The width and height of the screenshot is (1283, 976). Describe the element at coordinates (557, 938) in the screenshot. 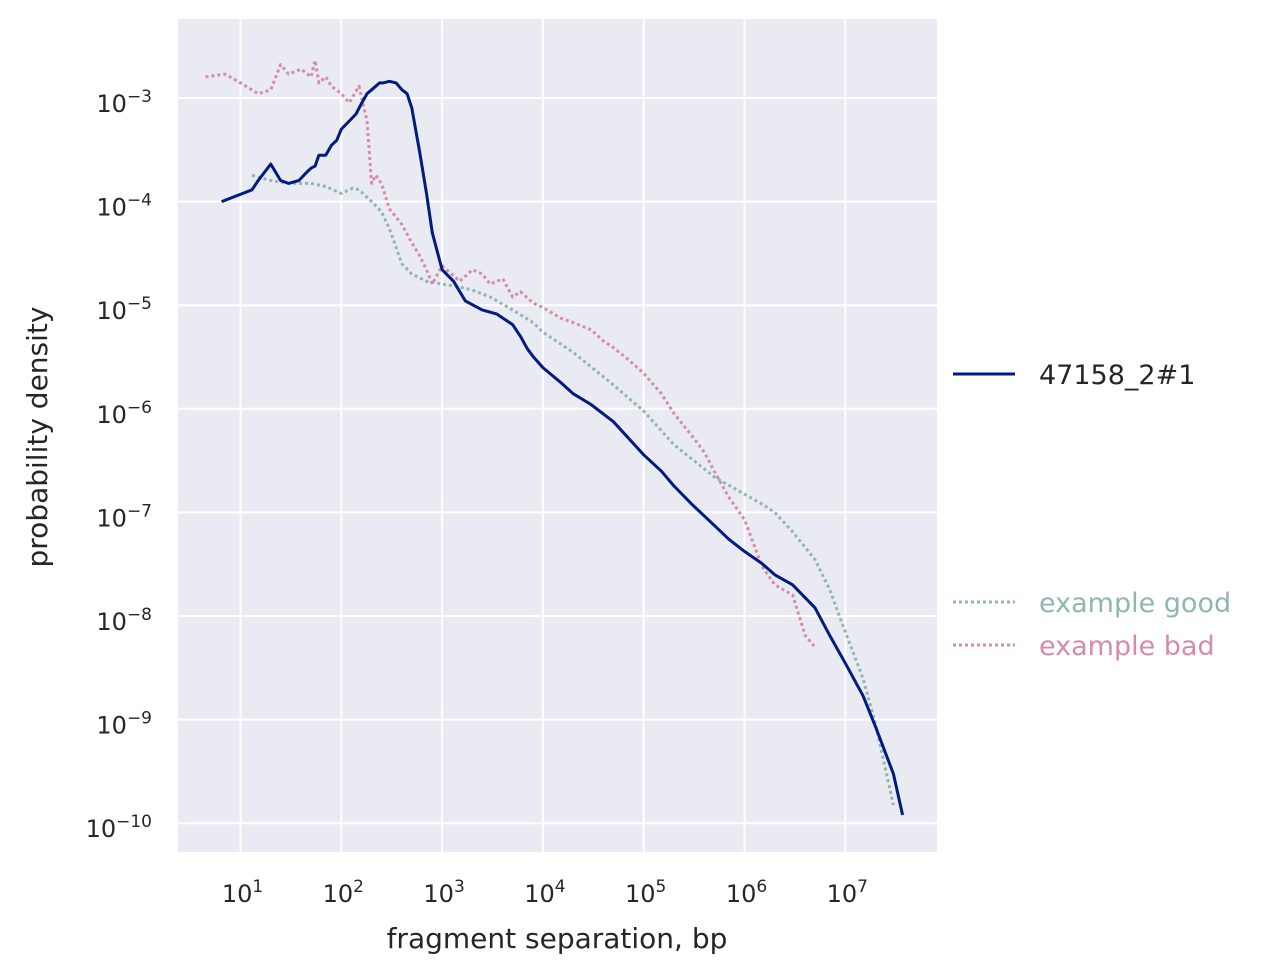

I see `x-axis-label: fragment separation, bp` at that location.